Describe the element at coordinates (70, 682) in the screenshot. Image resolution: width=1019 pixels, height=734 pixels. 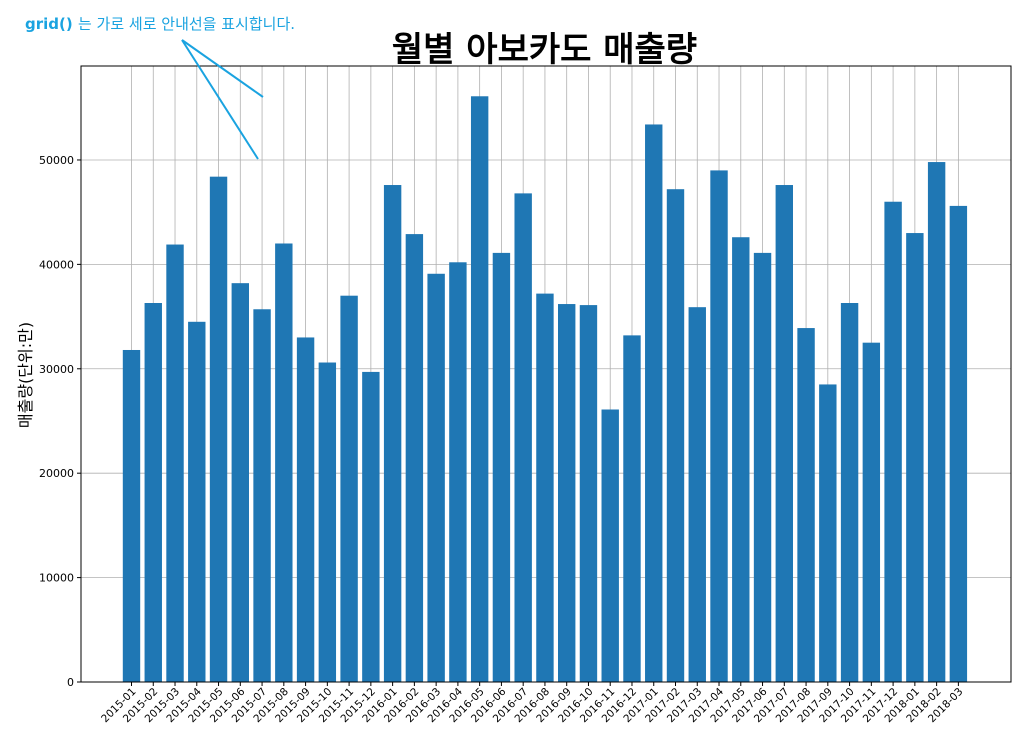
I see `y-tick-label: 0` at that location.